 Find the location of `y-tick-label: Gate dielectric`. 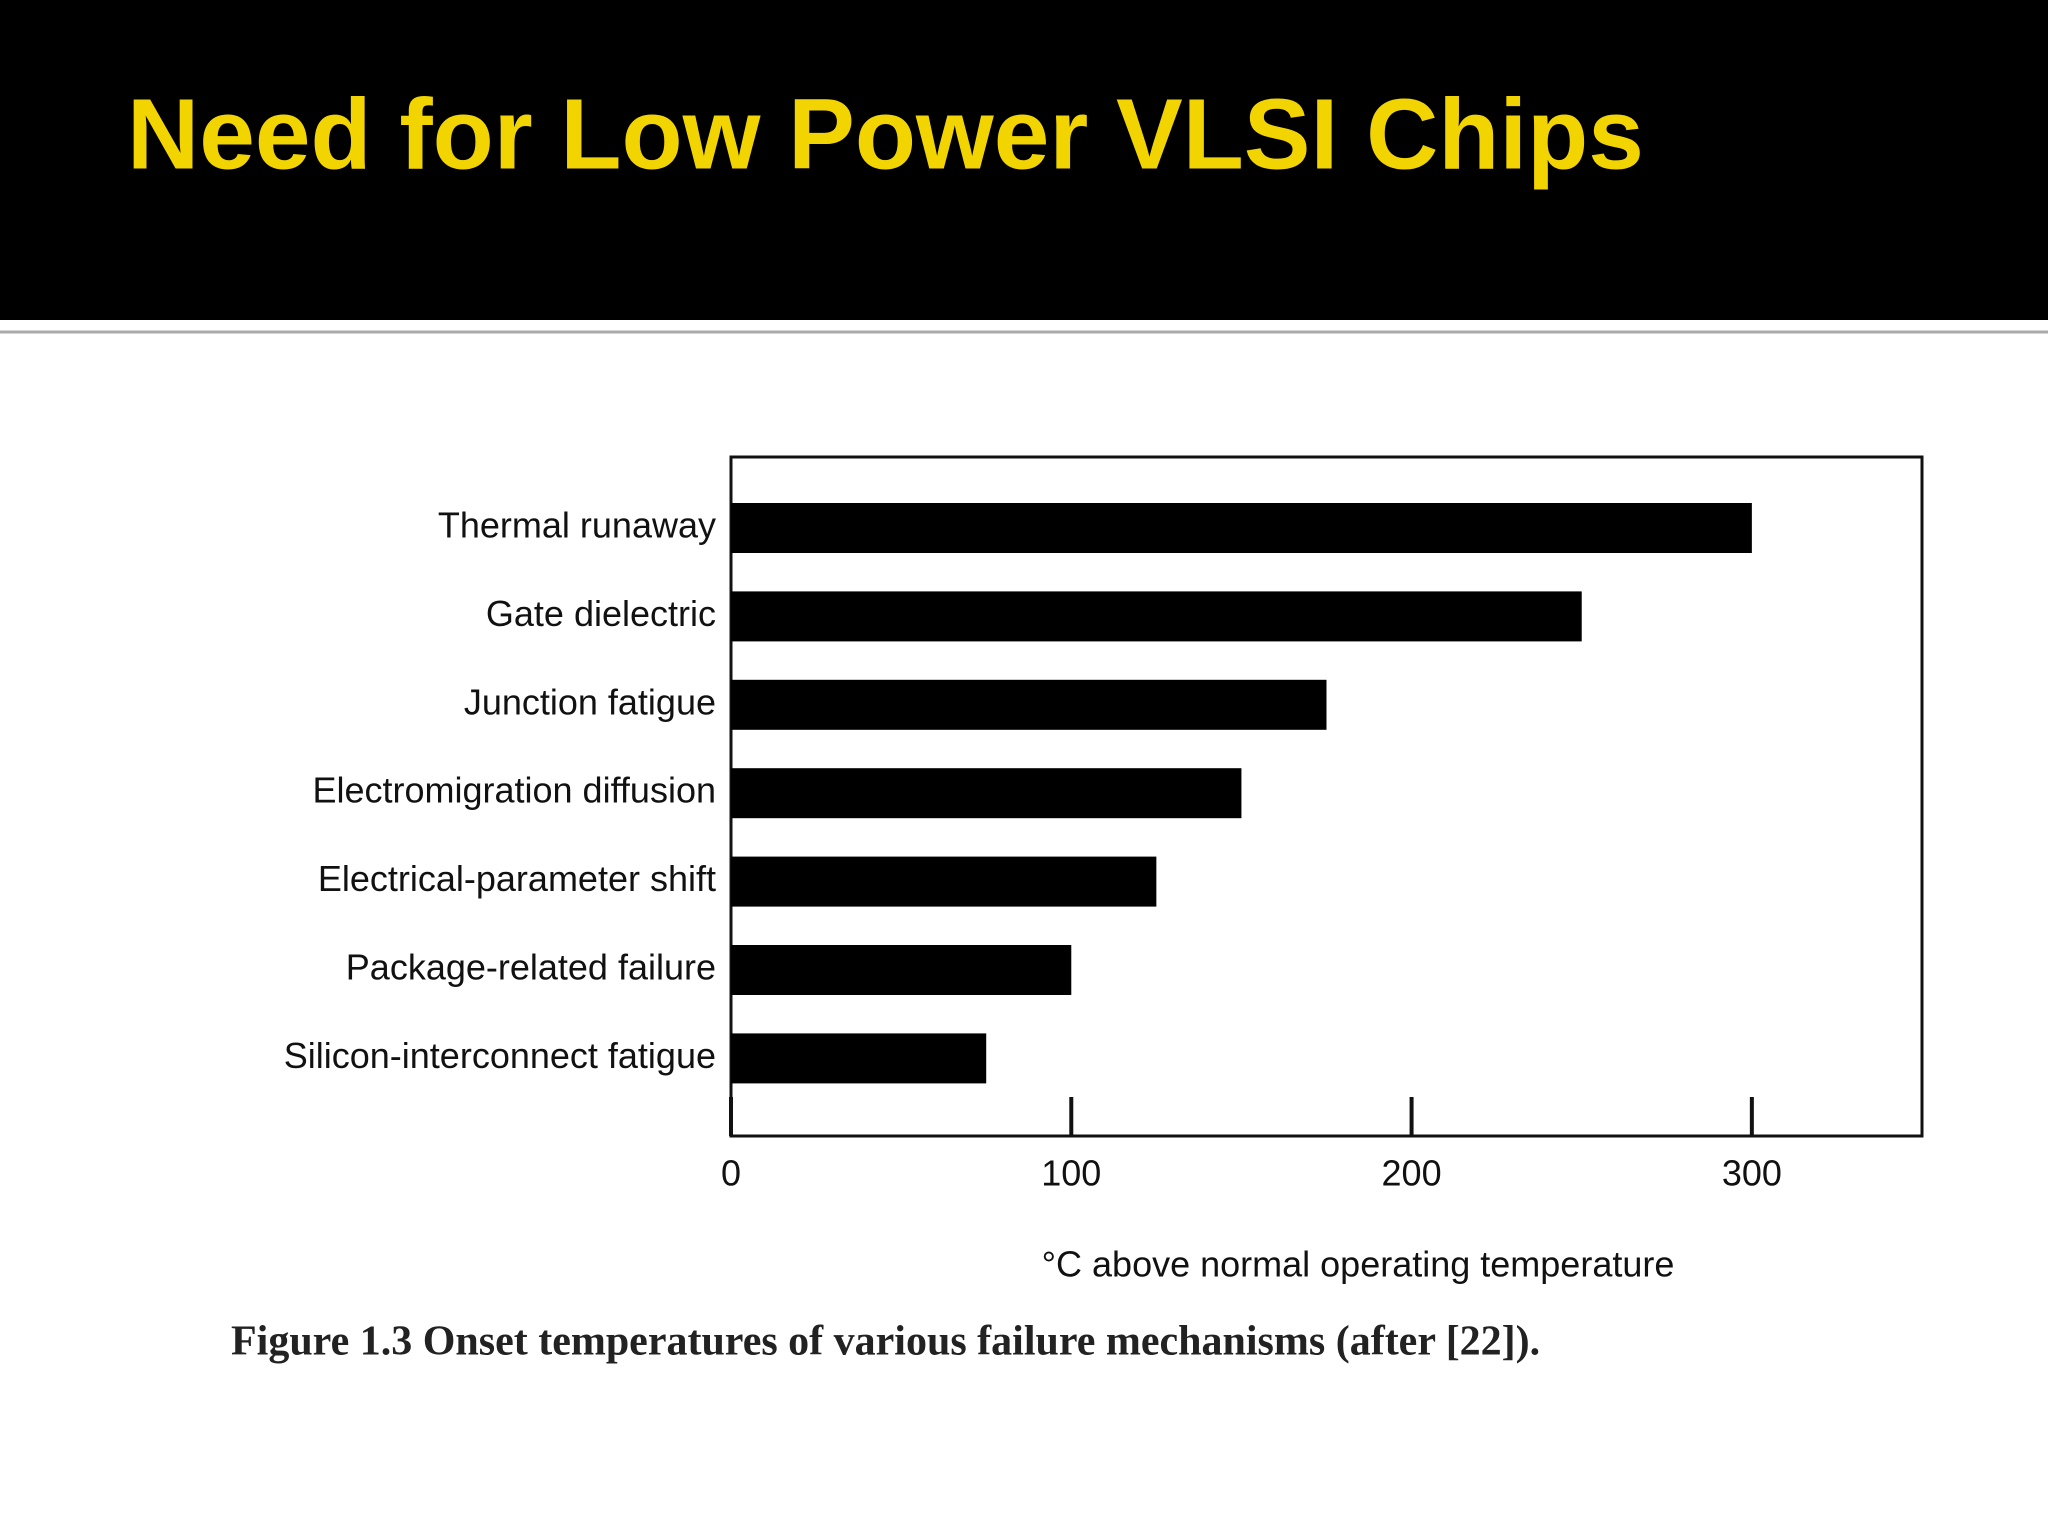

y-tick-label: Gate dielectric is located at coordinates (601, 613).